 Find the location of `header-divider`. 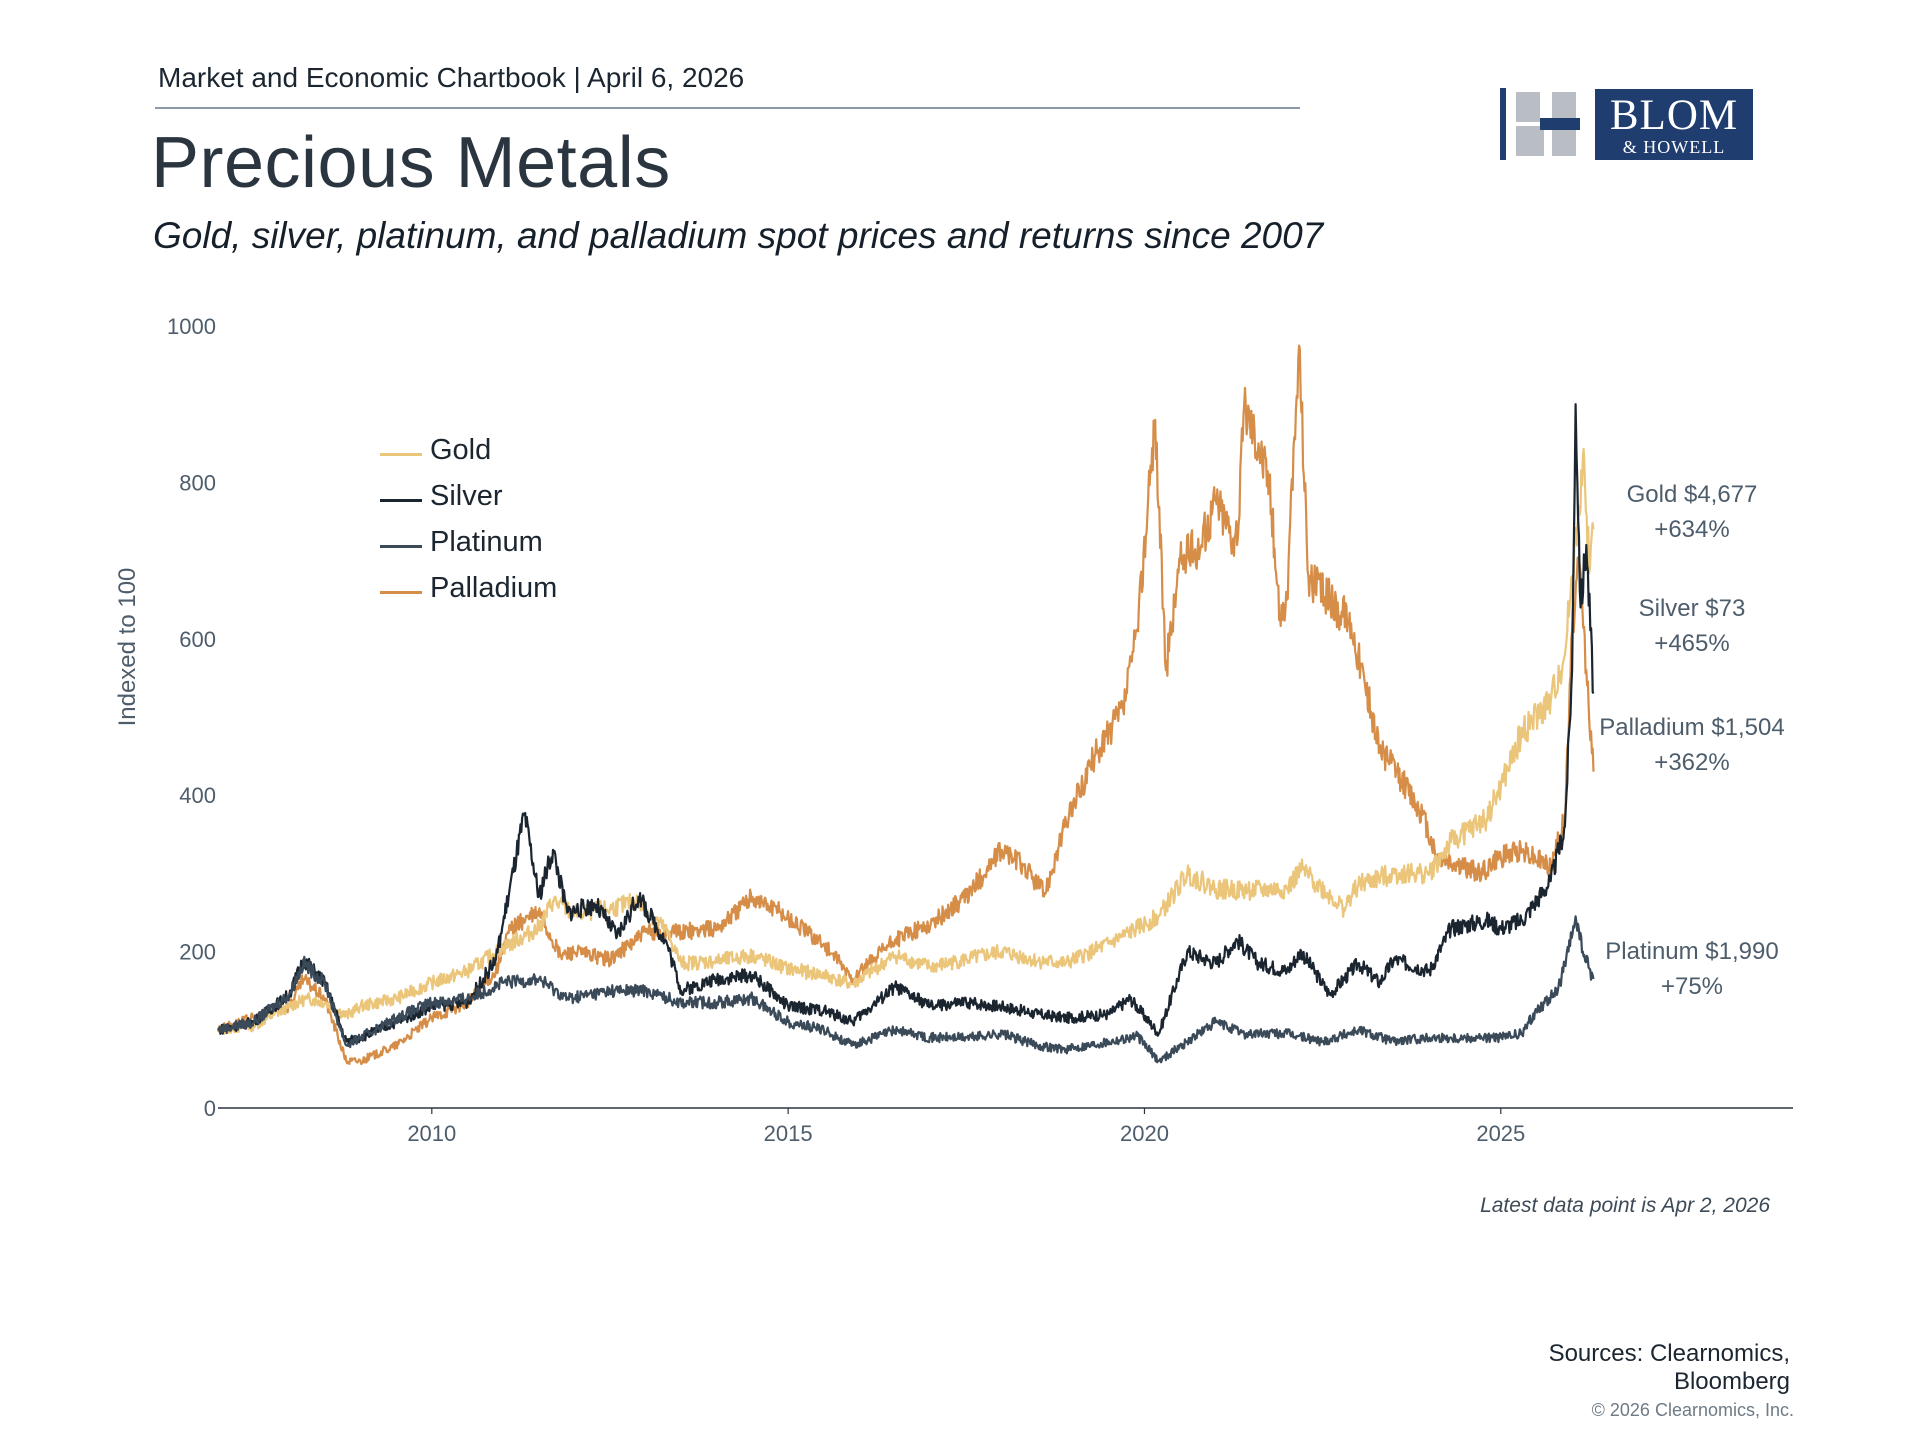

header-divider is located at coordinates (727, 108).